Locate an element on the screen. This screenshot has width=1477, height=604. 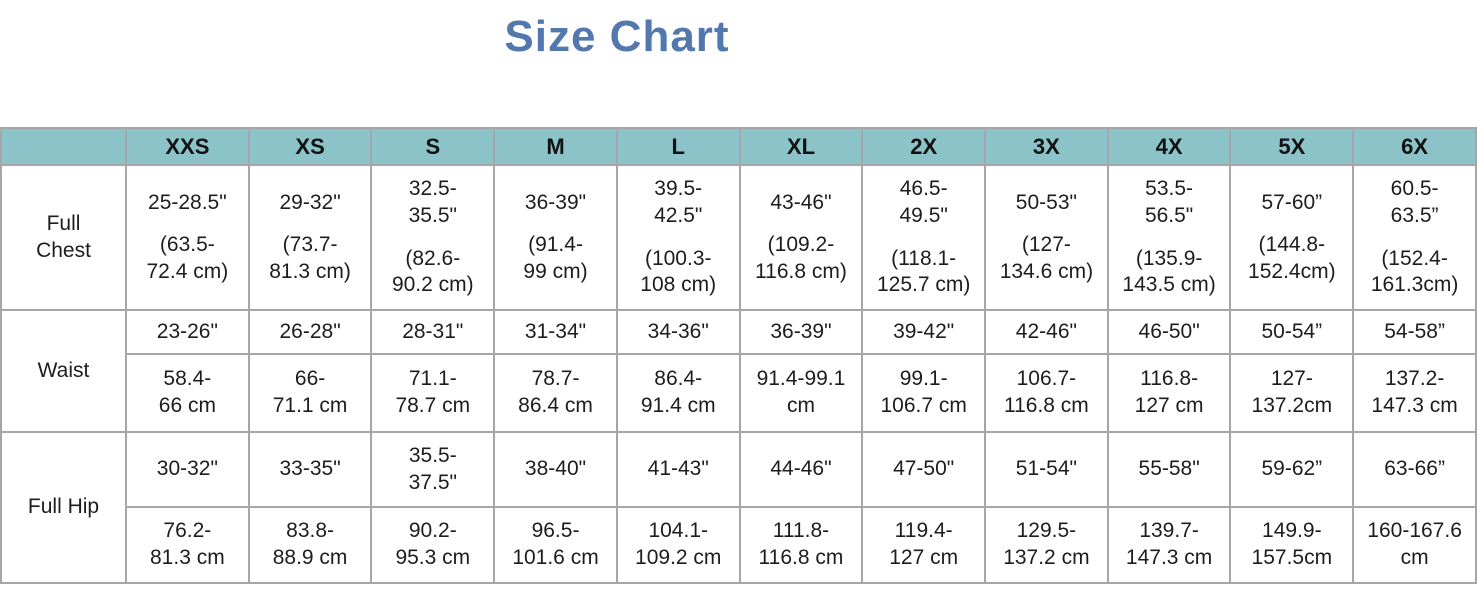
size-column-header: 3X is located at coordinates (1046, 146).